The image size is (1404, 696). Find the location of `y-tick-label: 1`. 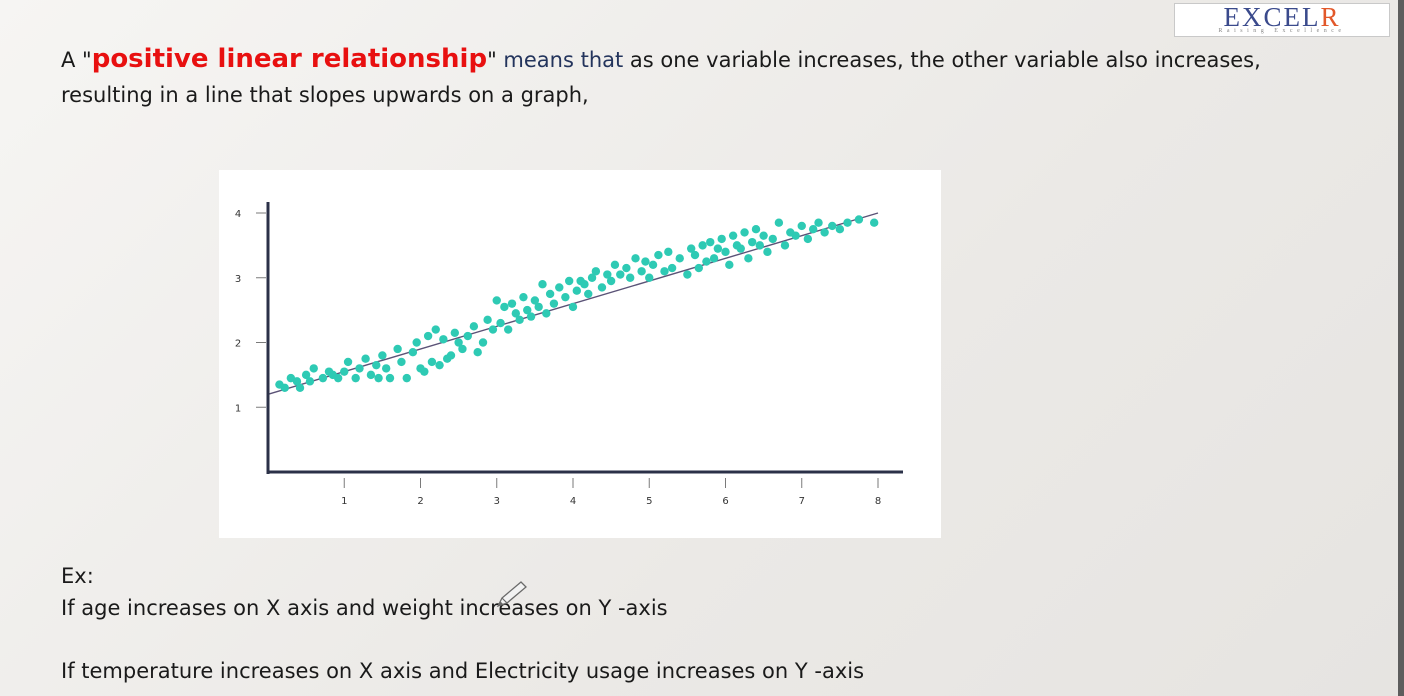

y-tick-label: 1 is located at coordinates (238, 408).